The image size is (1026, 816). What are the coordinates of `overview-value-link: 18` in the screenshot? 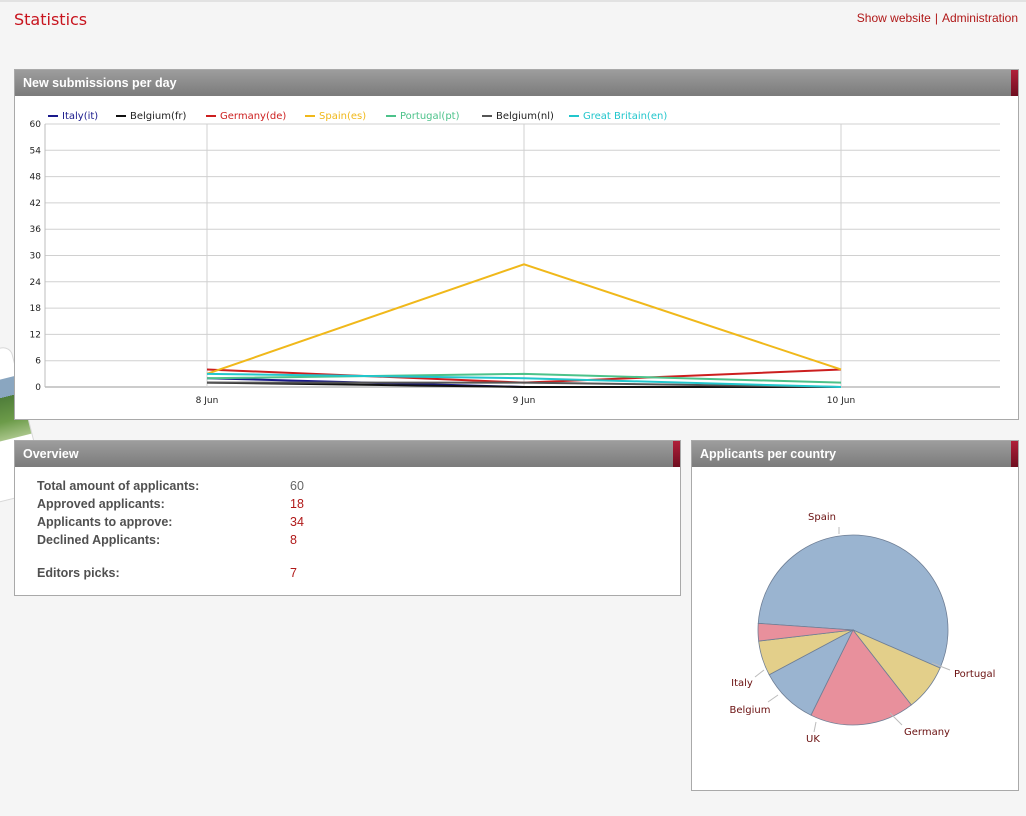 It's located at (297, 504).